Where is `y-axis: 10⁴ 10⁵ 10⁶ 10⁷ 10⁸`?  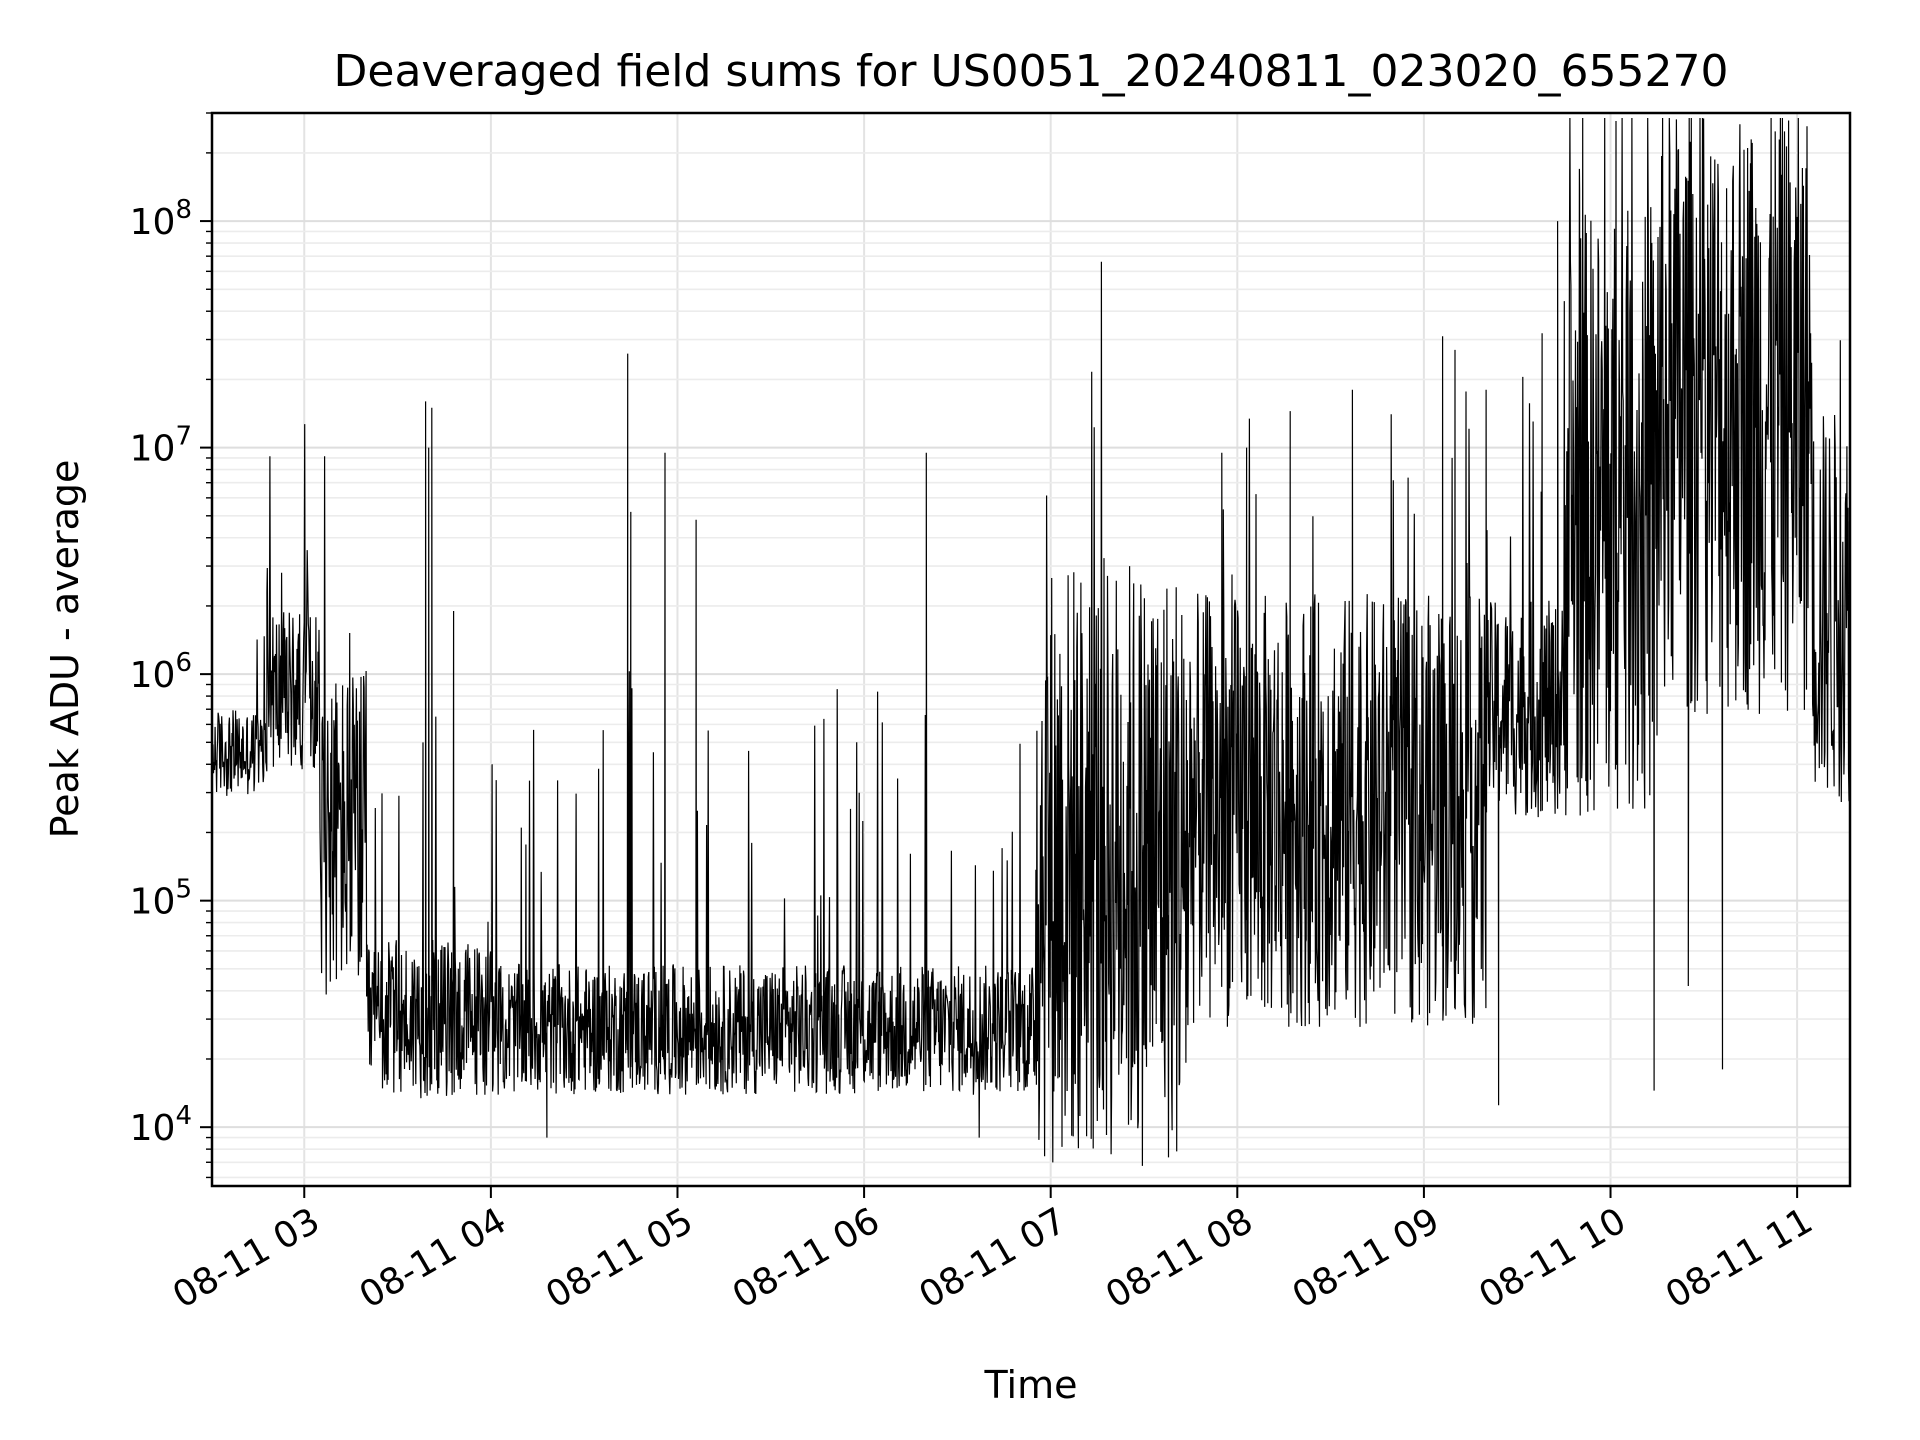 y-axis: 10⁴ 10⁵ 10⁶ 10⁷ 10⁸ is located at coordinates (171, 645).